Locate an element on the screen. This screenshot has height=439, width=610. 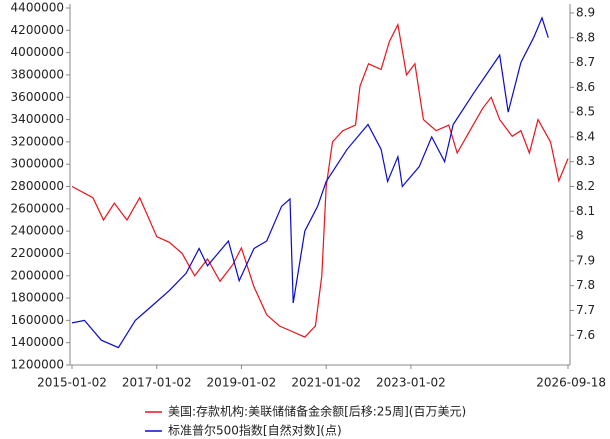
legend-label: 标准普尔500指数[自然对数](点) is located at coordinates (255, 430).